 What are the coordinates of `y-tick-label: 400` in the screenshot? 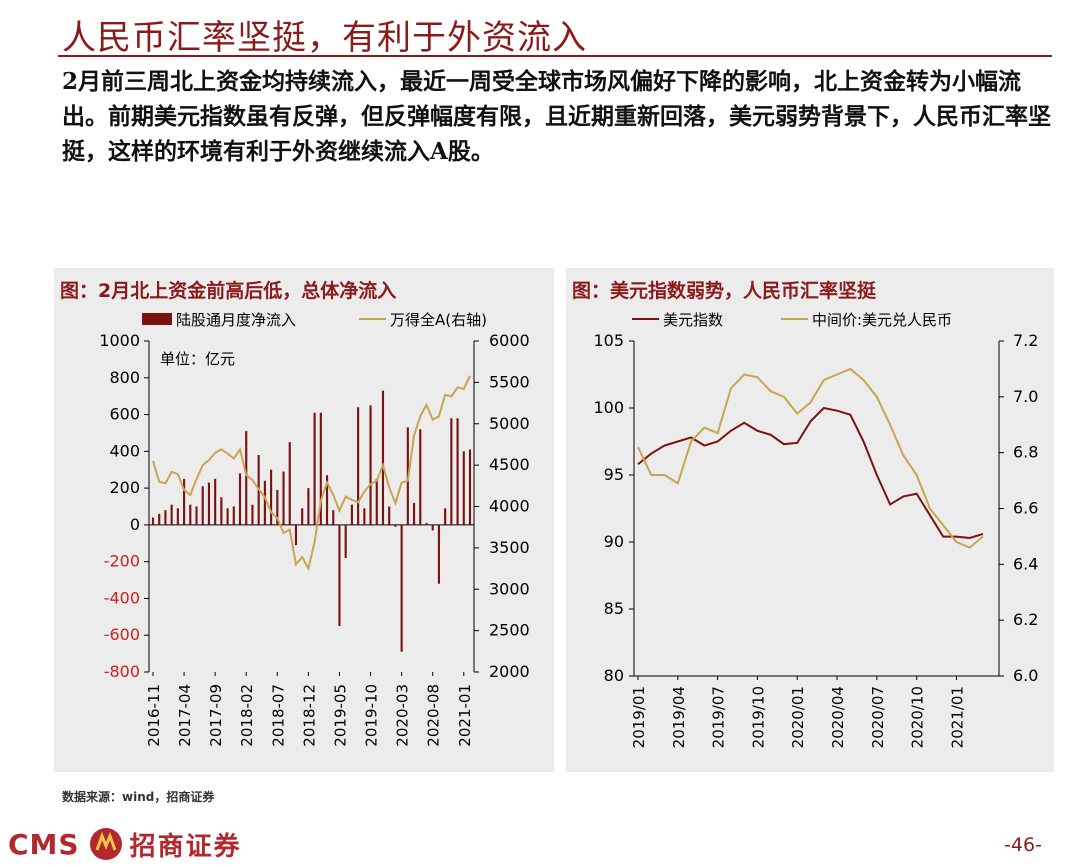 It's located at (124, 450).